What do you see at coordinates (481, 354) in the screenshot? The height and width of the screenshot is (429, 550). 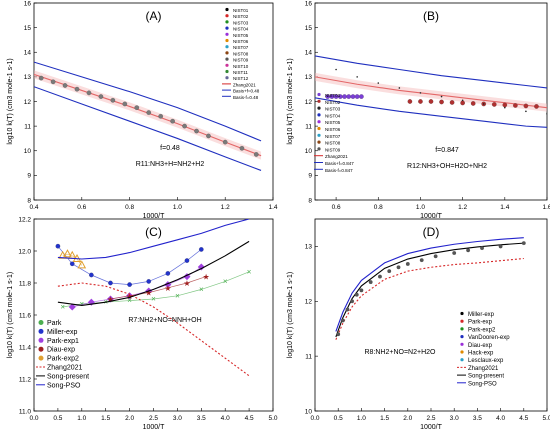 I see `legend-label: Hack-exp` at bounding box center [481, 354].